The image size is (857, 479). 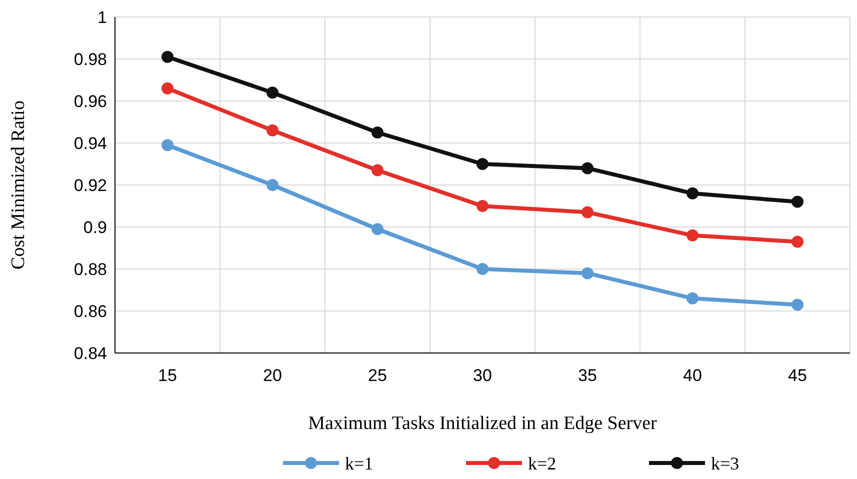 What do you see at coordinates (483, 423) in the screenshot?
I see `x-axis-title: Maximum Tasks Initialized in an Edge Server` at bounding box center [483, 423].